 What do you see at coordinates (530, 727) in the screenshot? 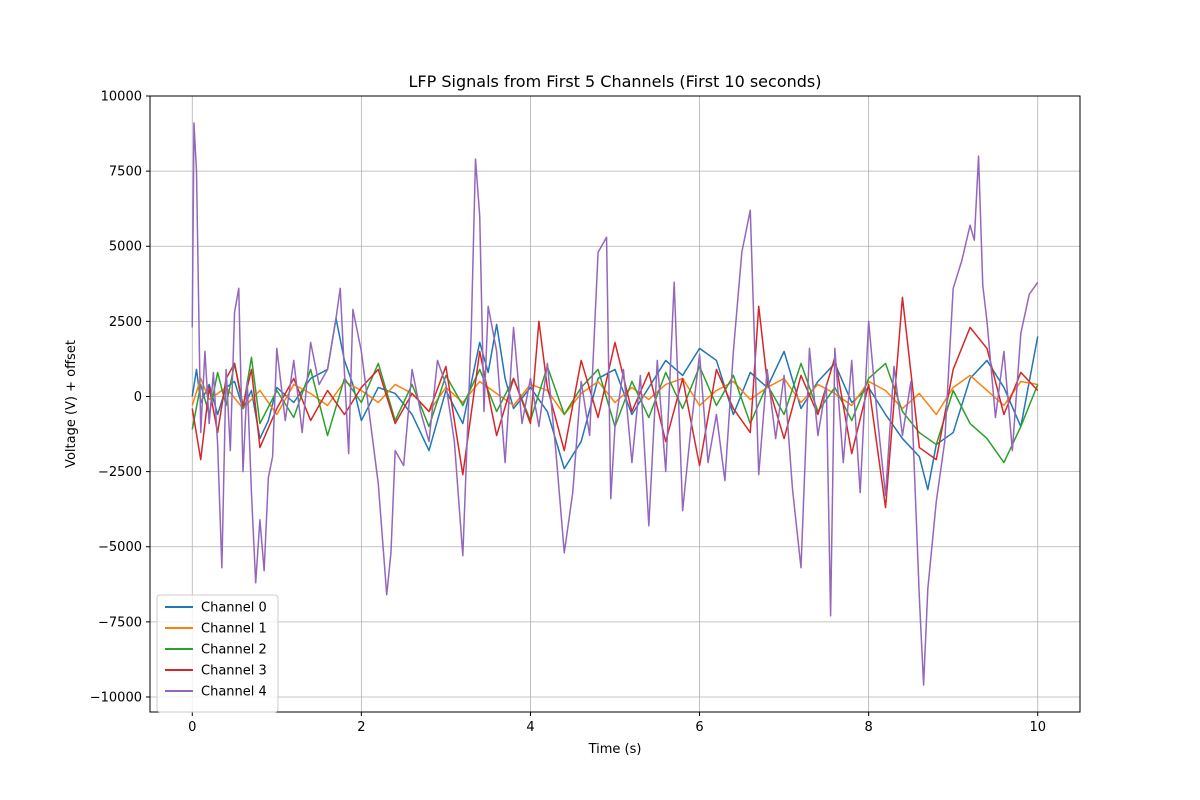
I see `x-tick-label: 4` at bounding box center [530, 727].